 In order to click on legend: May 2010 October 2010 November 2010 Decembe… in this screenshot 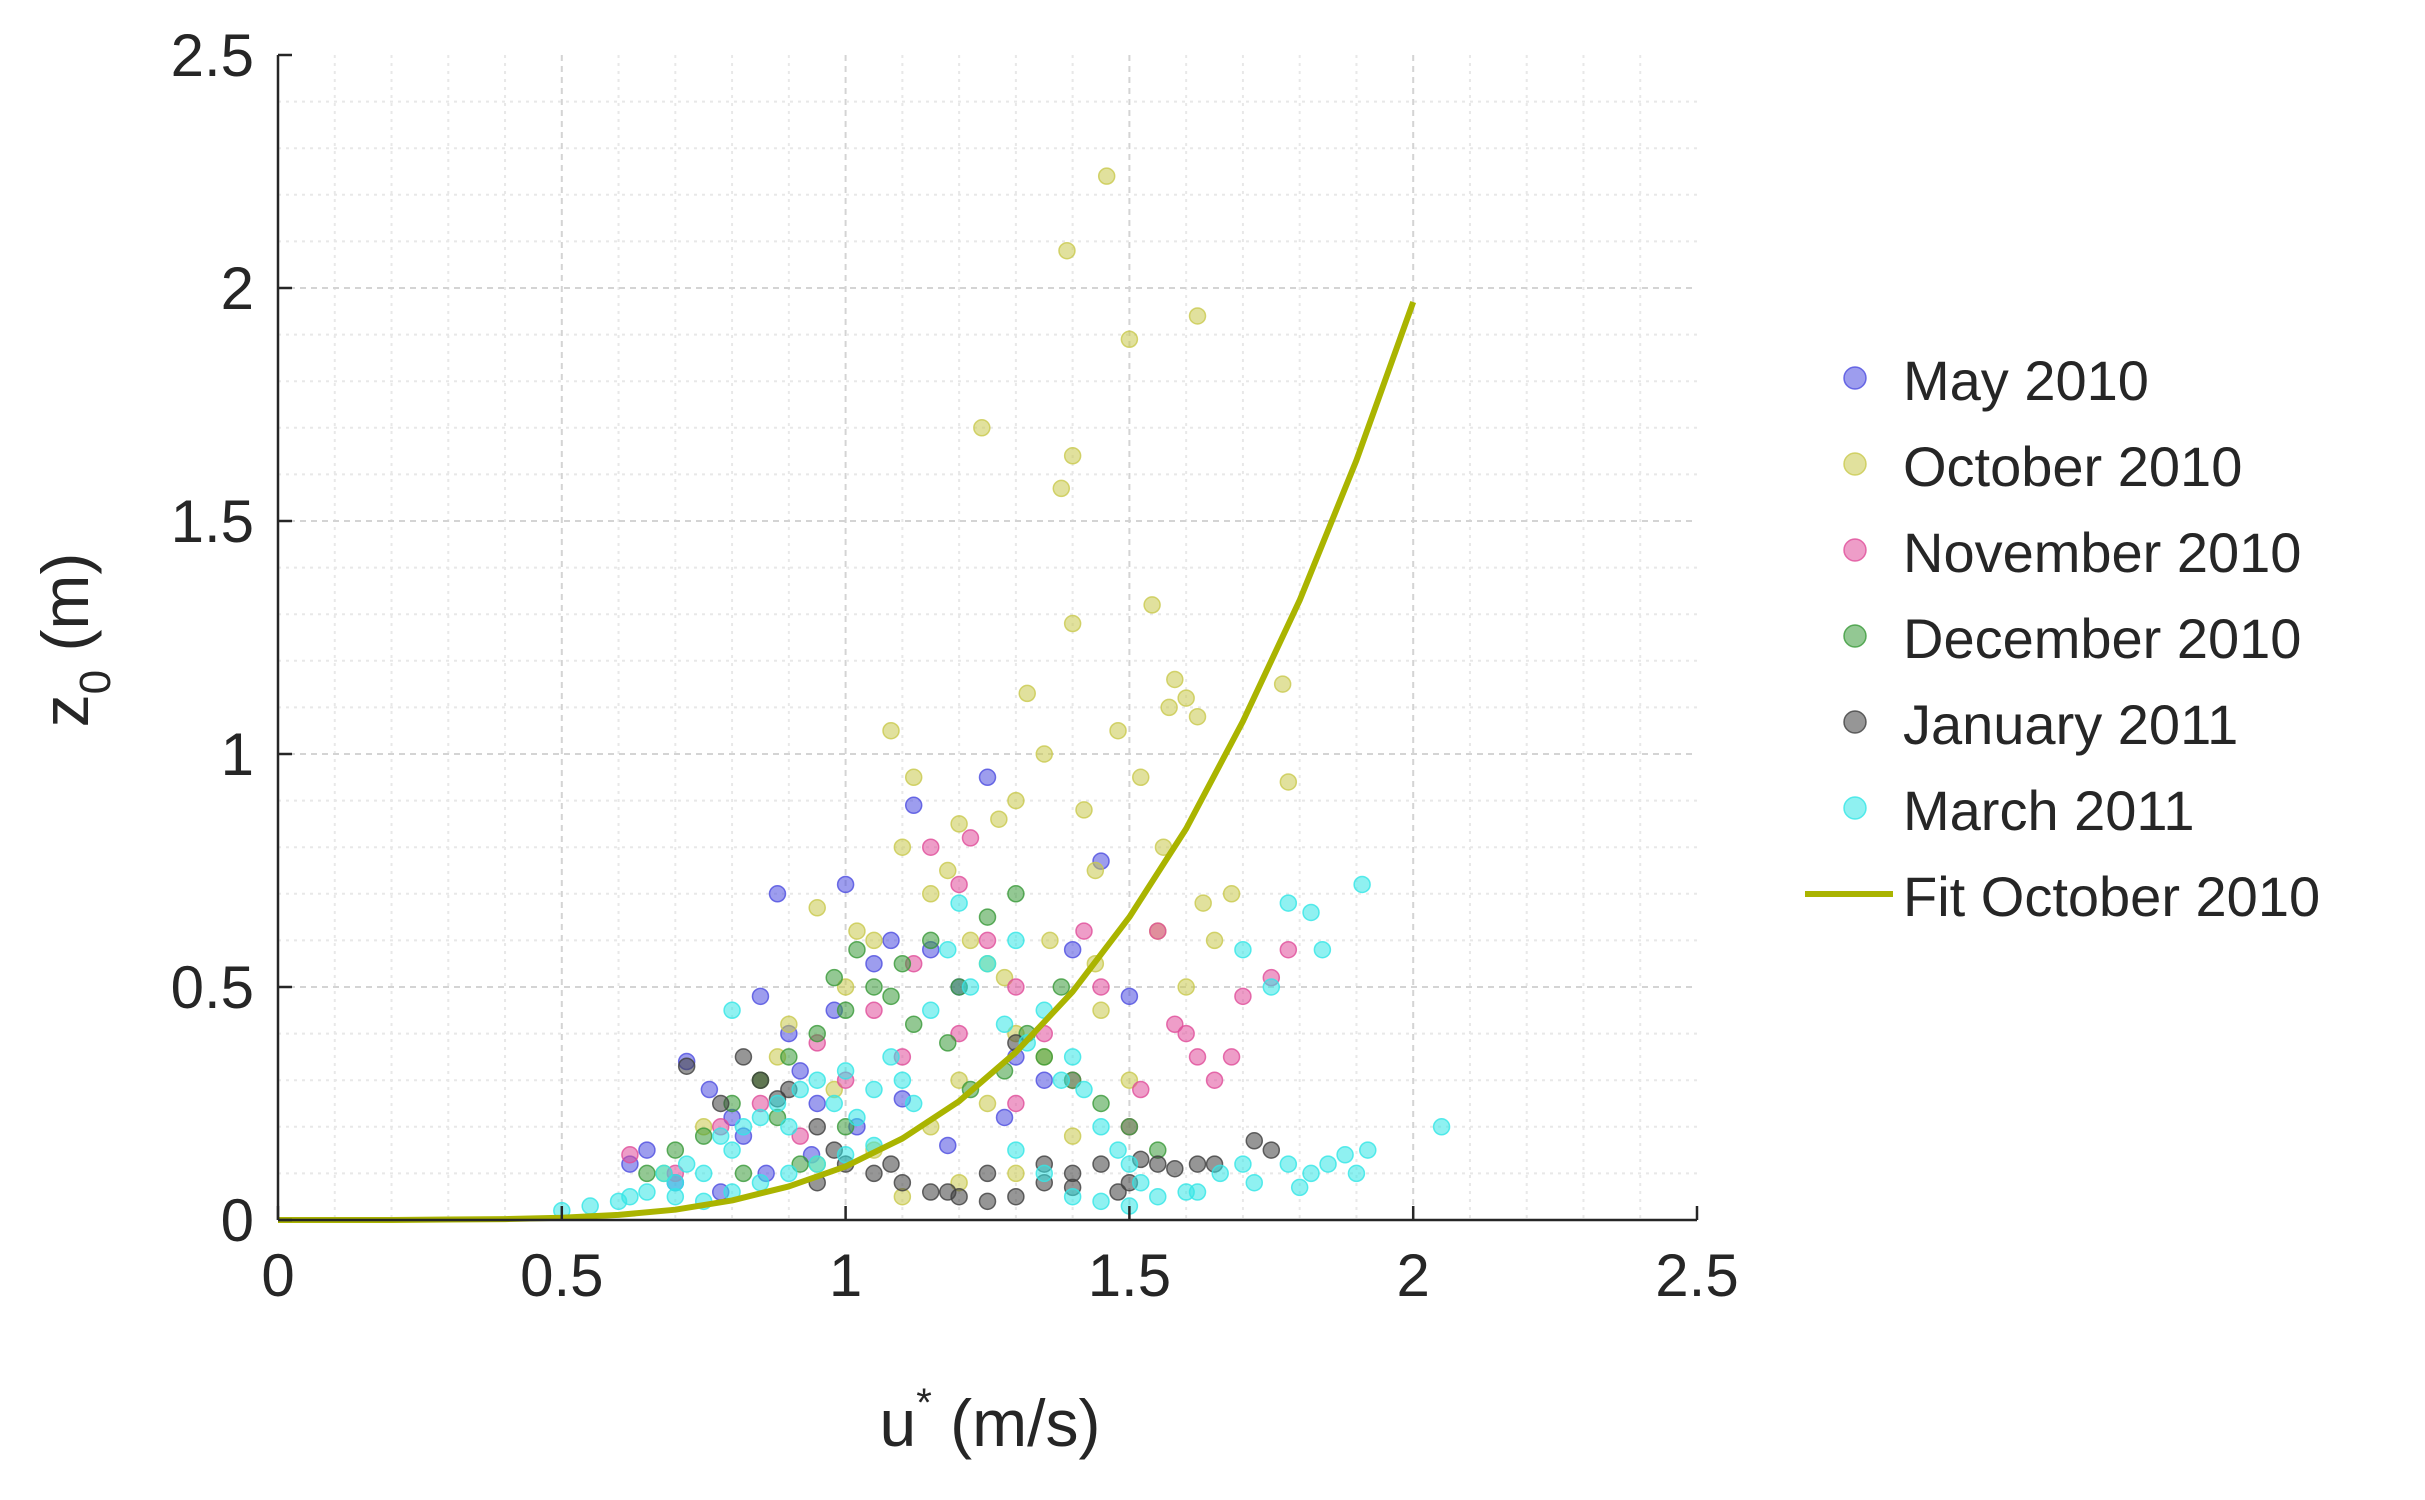, I will do `click(2062, 638)`.